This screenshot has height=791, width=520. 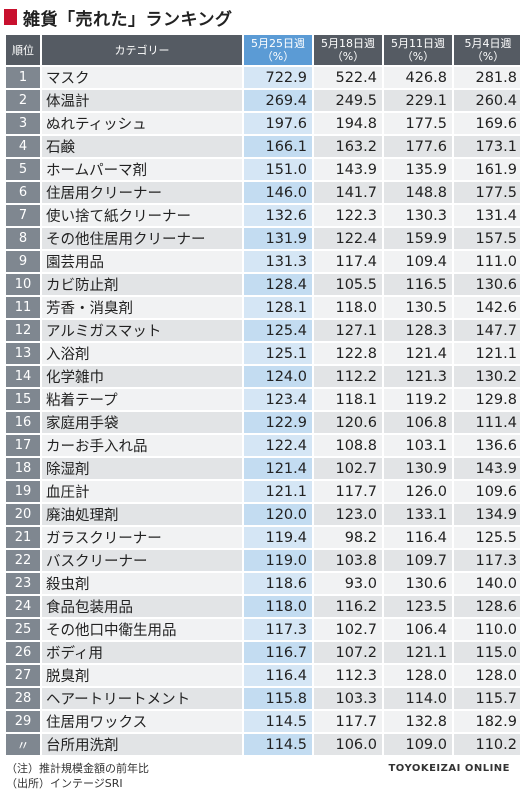 I want to click on table-row: 3 ぬれティッシュ 197.6 194.8 177.5 169.6, so click(x=263, y=123).